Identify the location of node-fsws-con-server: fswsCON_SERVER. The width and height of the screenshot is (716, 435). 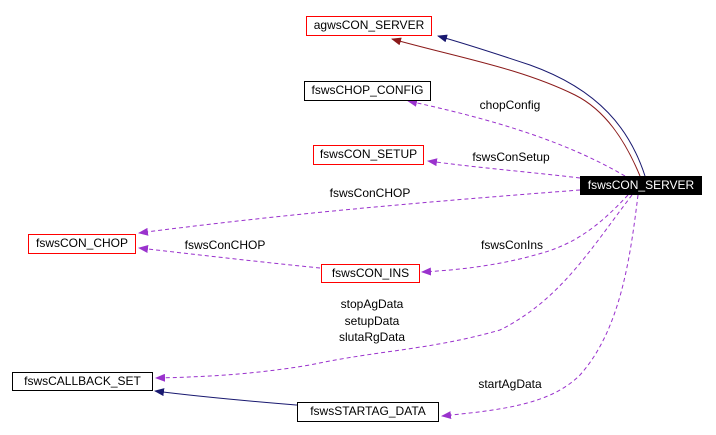
(641, 185).